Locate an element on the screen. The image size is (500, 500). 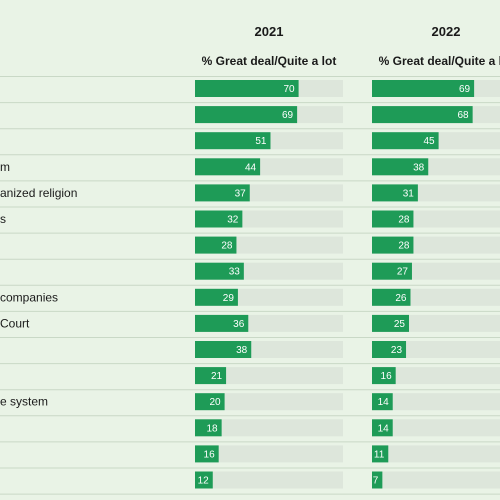
bar-value-label: 36 is located at coordinates (239, 324).